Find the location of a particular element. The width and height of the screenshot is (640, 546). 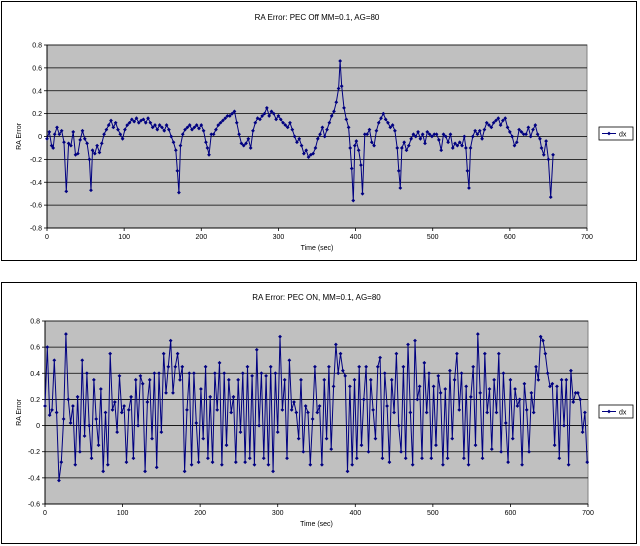

y-tick-label: 0 is located at coordinates (38, 426).